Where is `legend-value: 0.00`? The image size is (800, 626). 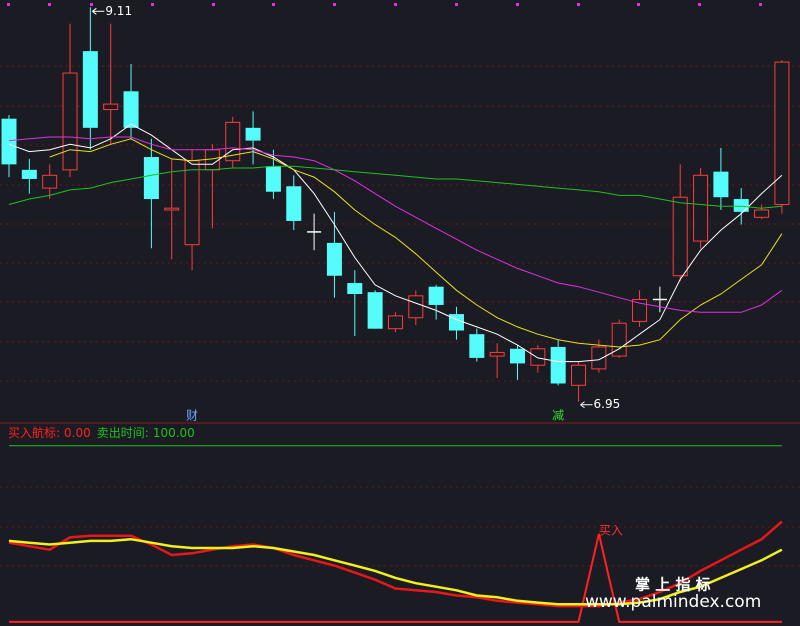 legend-value: 0.00 is located at coordinates (77, 433).